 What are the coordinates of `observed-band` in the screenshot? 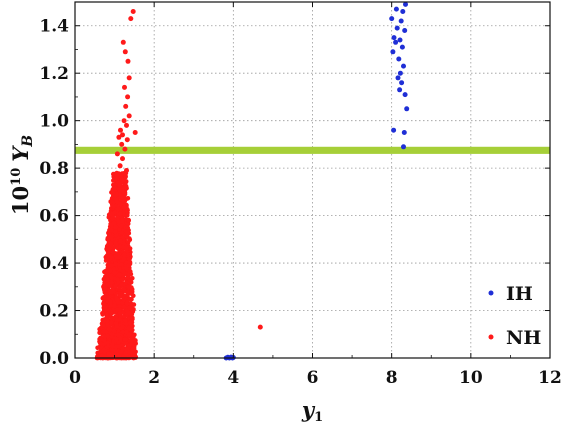 It's located at (312, 150).